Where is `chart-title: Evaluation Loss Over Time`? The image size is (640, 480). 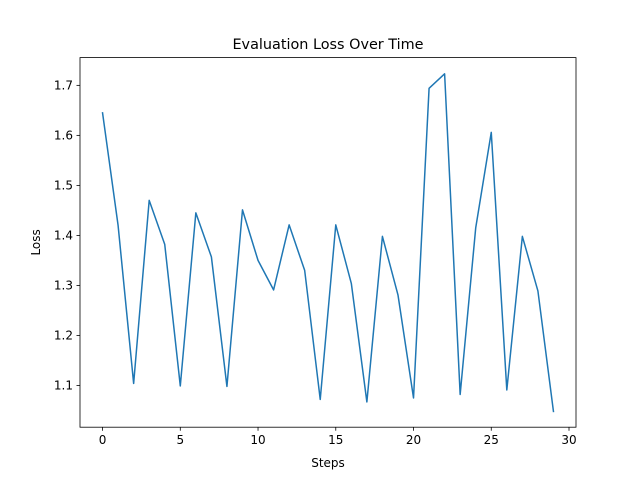 chart-title: Evaluation Loss Over Time is located at coordinates (327, 45).